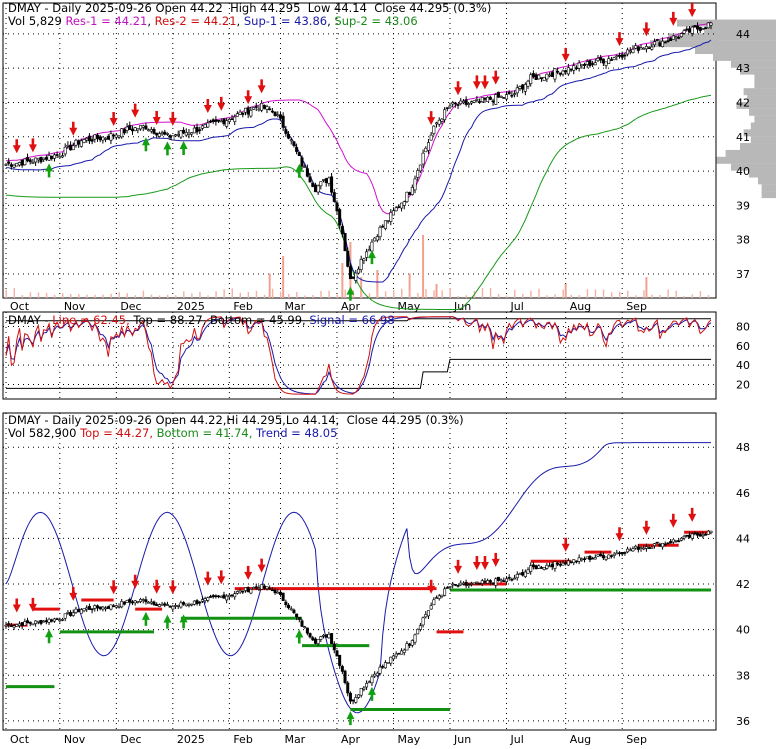  Describe the element at coordinates (376, 21) in the screenshot. I see `sup2-label: Sup-2 = 43.06` at that location.